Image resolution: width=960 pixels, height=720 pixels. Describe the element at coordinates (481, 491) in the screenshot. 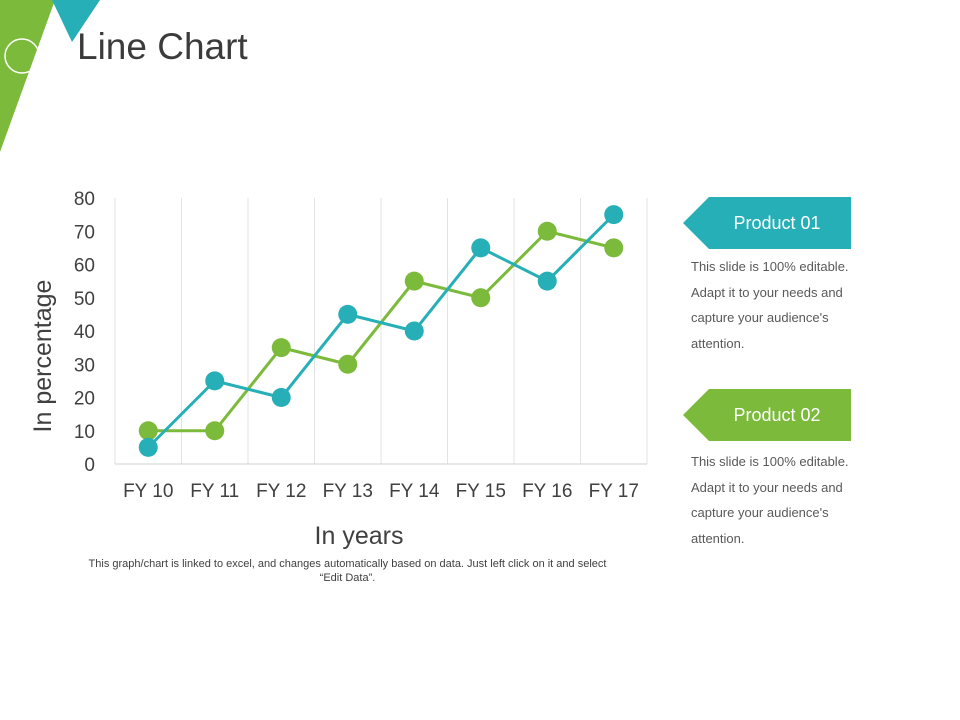

I see `x-tick-label: FY 15` at that location.